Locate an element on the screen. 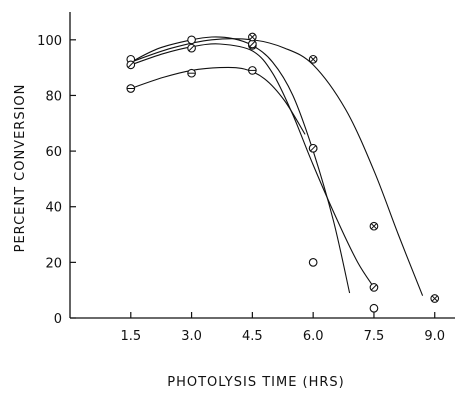 Image resolution: width=456 pixels, height=395 pixels. series-4-curve is located at coordinates (218, 100).